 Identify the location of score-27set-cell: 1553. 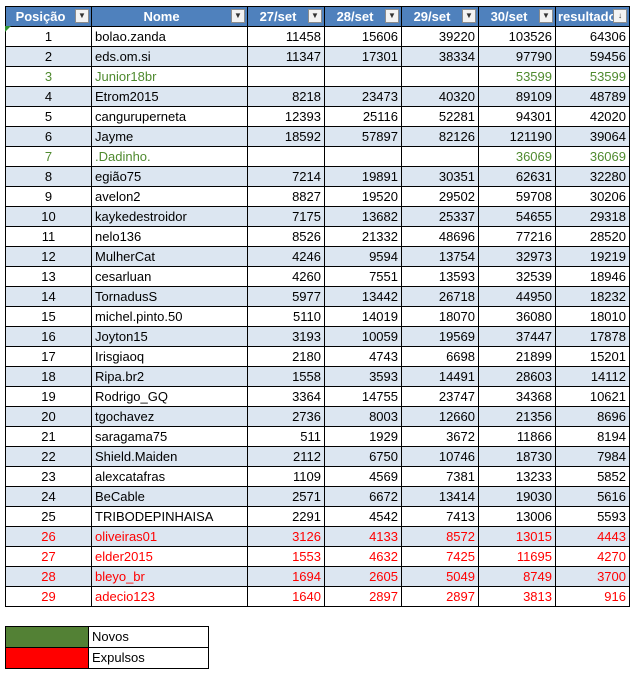
(286, 556).